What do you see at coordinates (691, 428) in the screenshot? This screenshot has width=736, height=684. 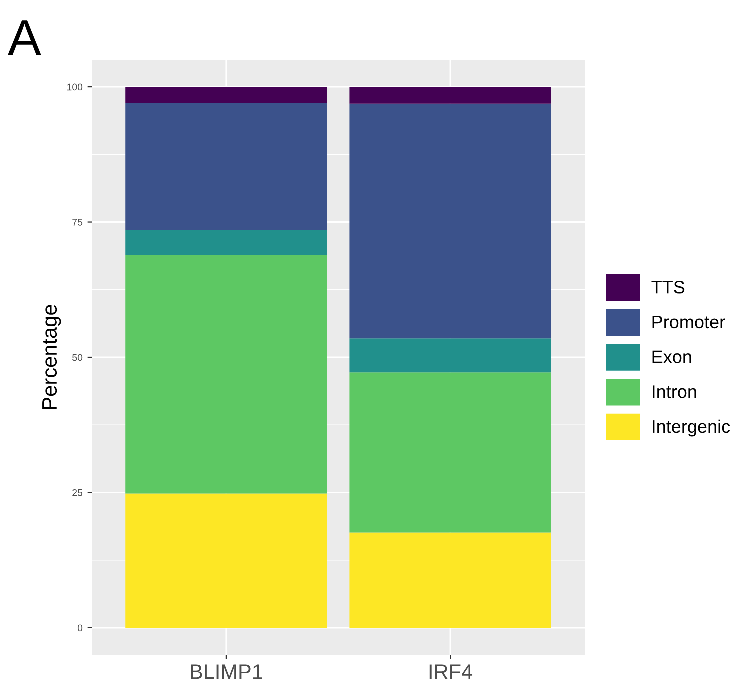 I see `legend-label: Intergenic` at bounding box center [691, 428].